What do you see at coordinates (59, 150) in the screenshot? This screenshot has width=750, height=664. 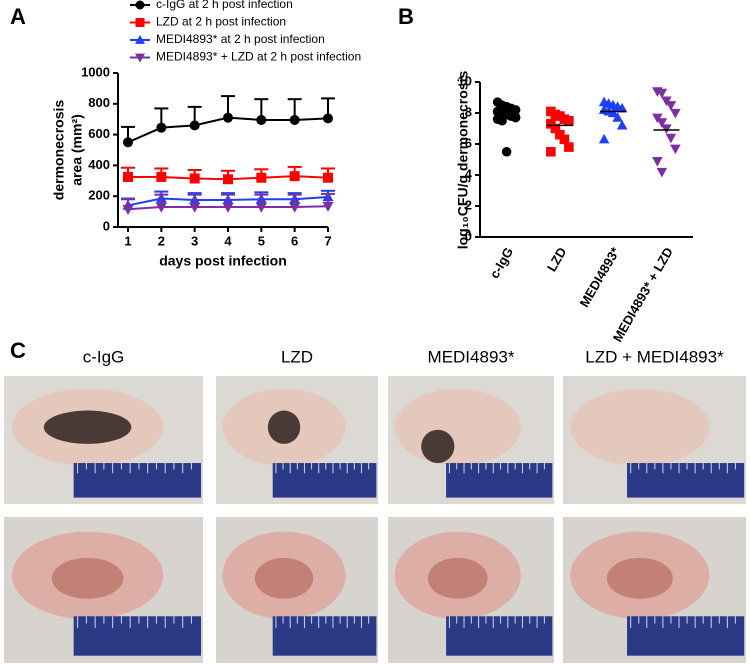 I see `y-axis-label: dermonecrosis` at bounding box center [59, 150].